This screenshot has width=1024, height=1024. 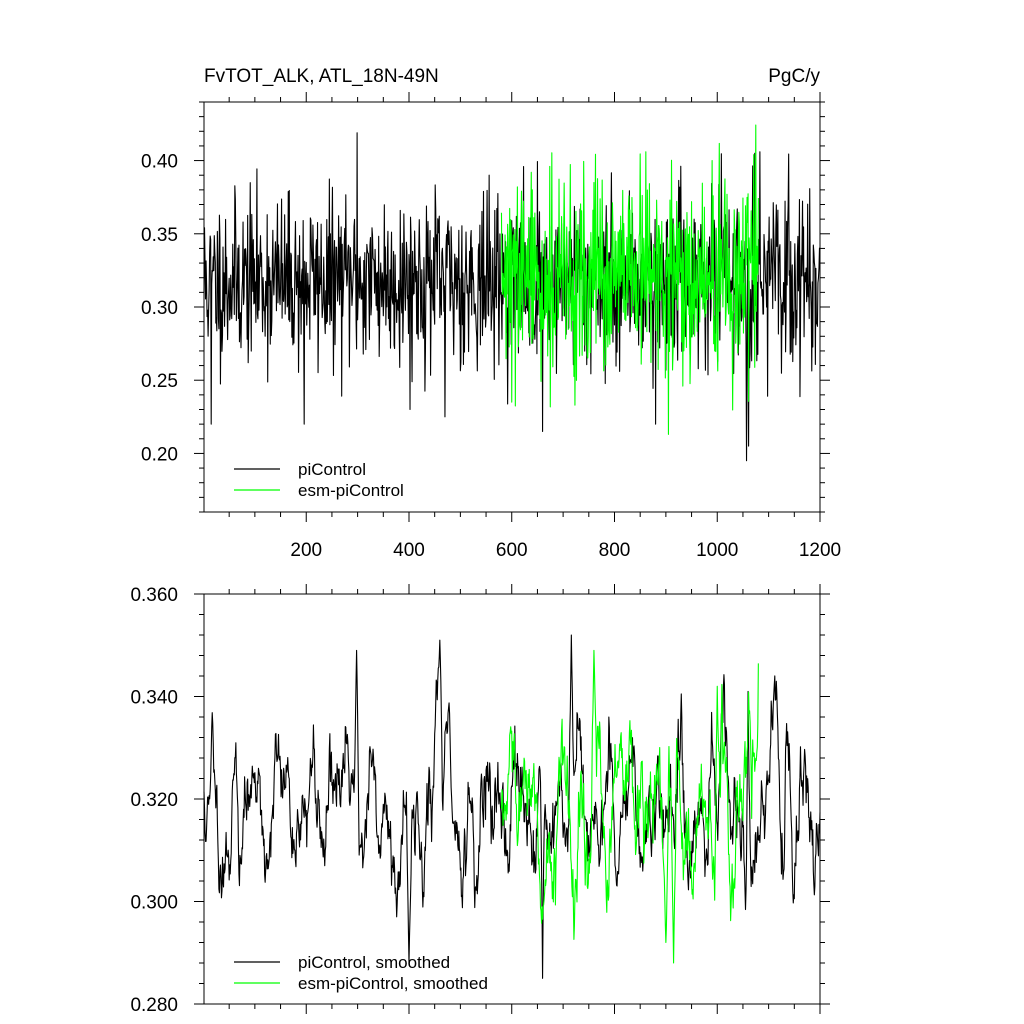 I want to click on y-tick-label: 0.40, so click(x=159, y=162).